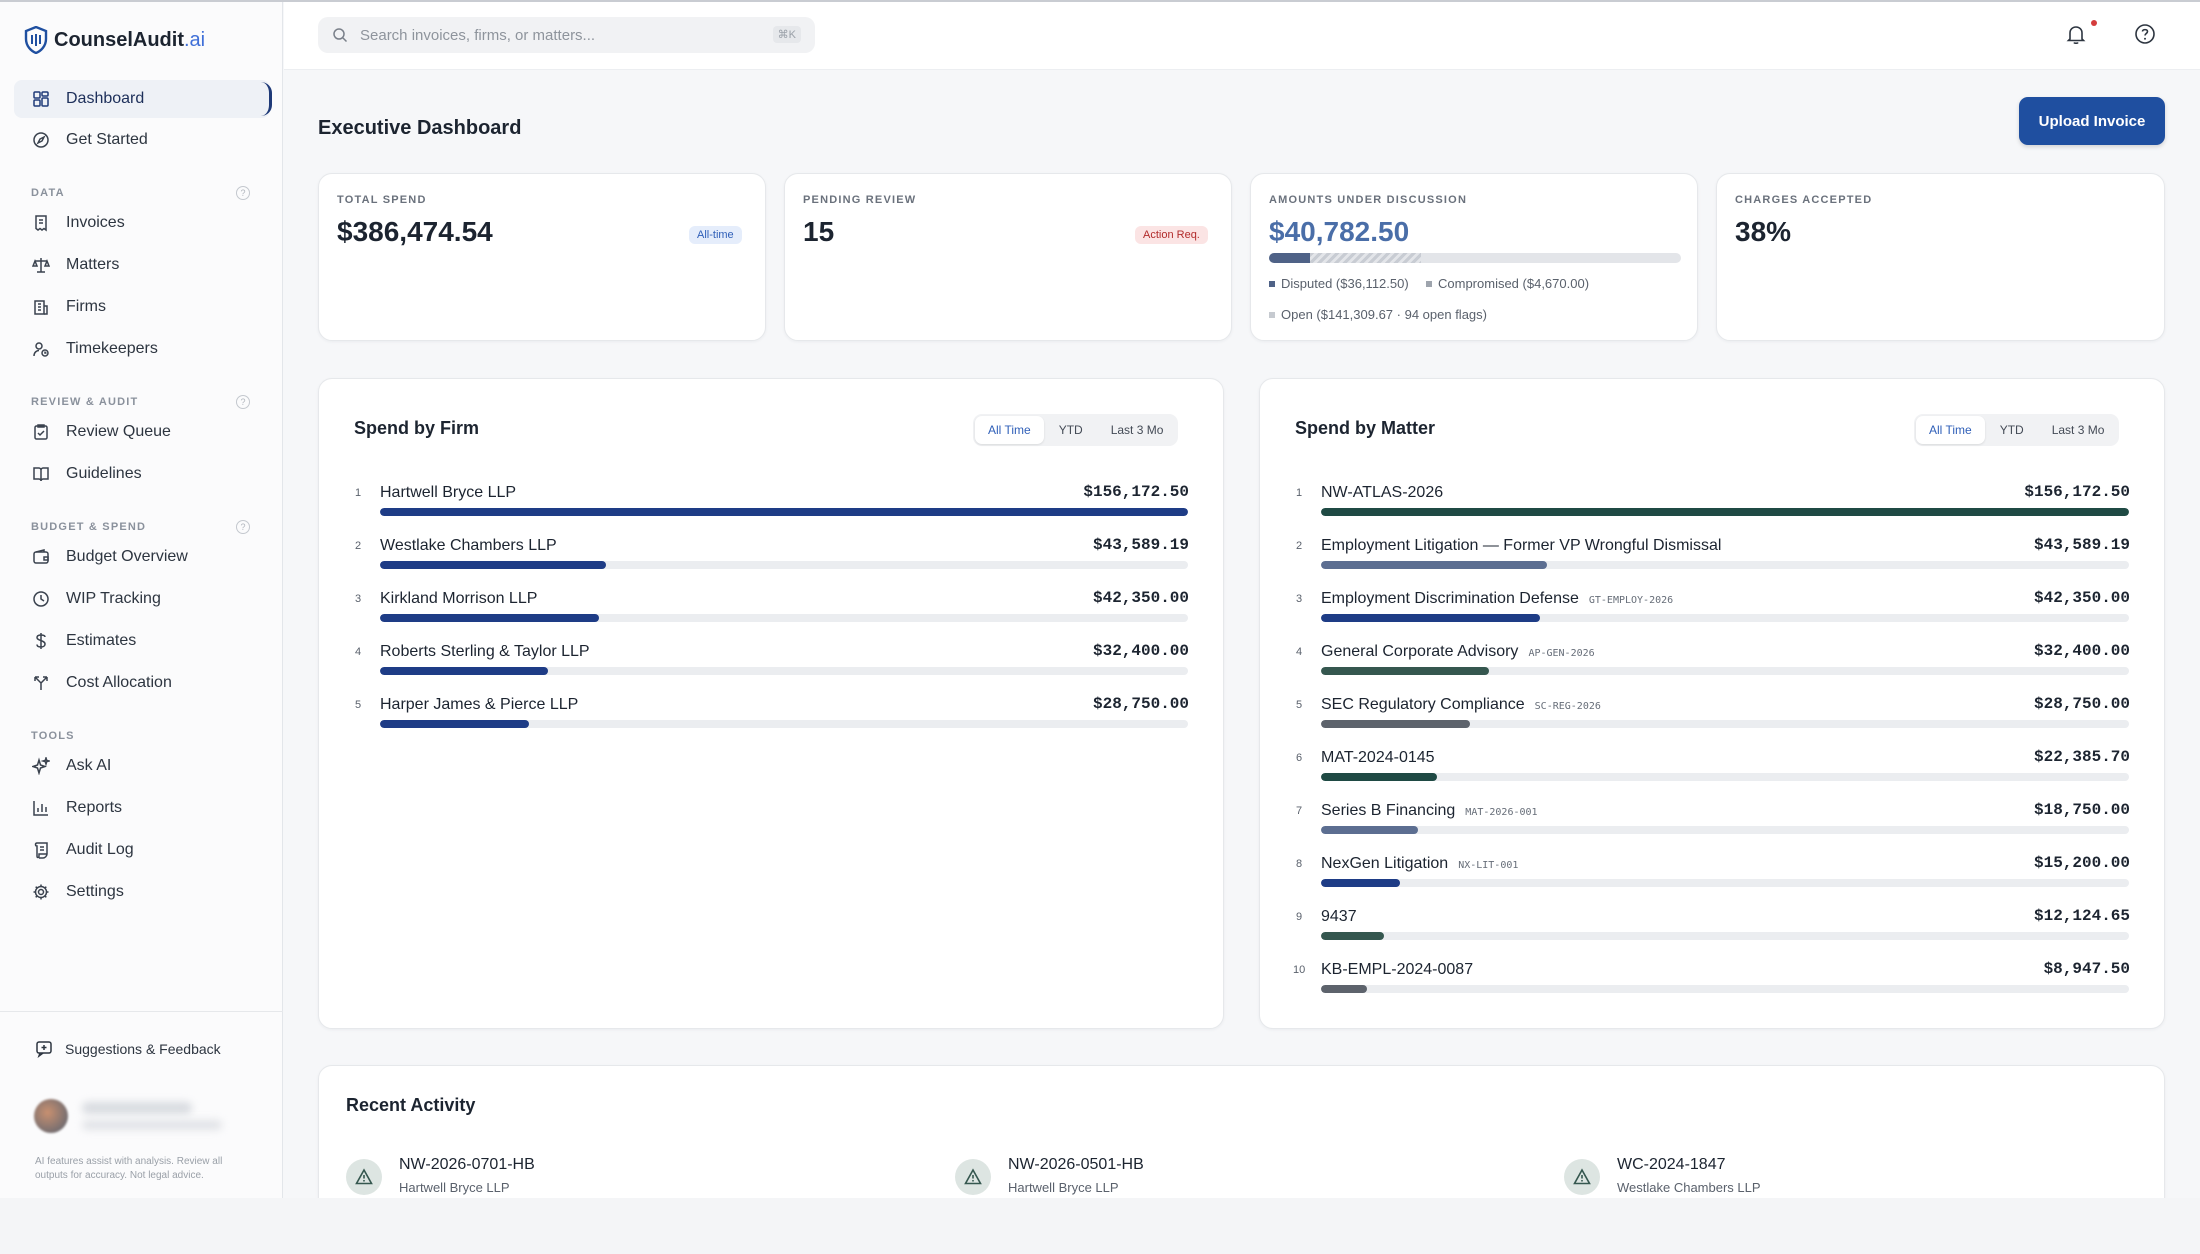 This screenshot has width=2200, height=1254. I want to click on avatar, so click(51, 1116).